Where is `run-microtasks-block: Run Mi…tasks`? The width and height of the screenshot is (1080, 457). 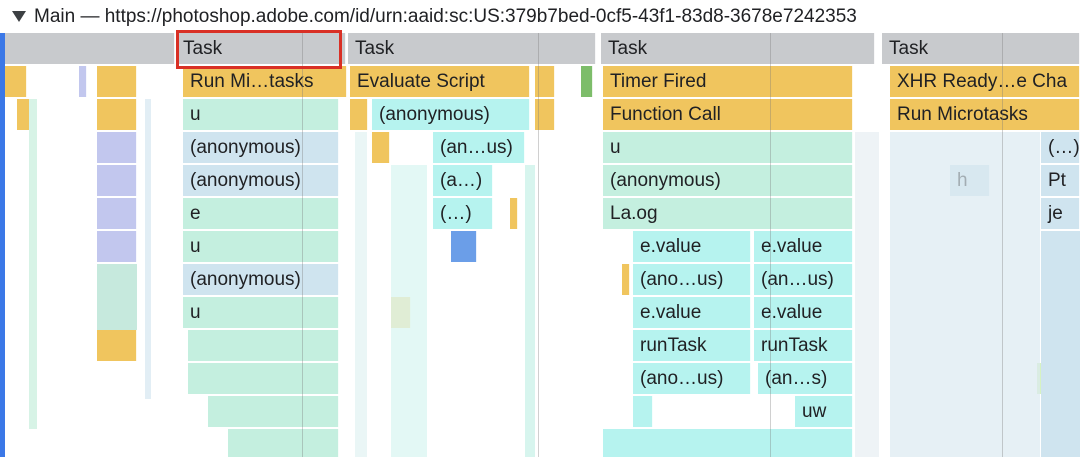 run-microtasks-block: Run Mi…tasks is located at coordinates (265, 81).